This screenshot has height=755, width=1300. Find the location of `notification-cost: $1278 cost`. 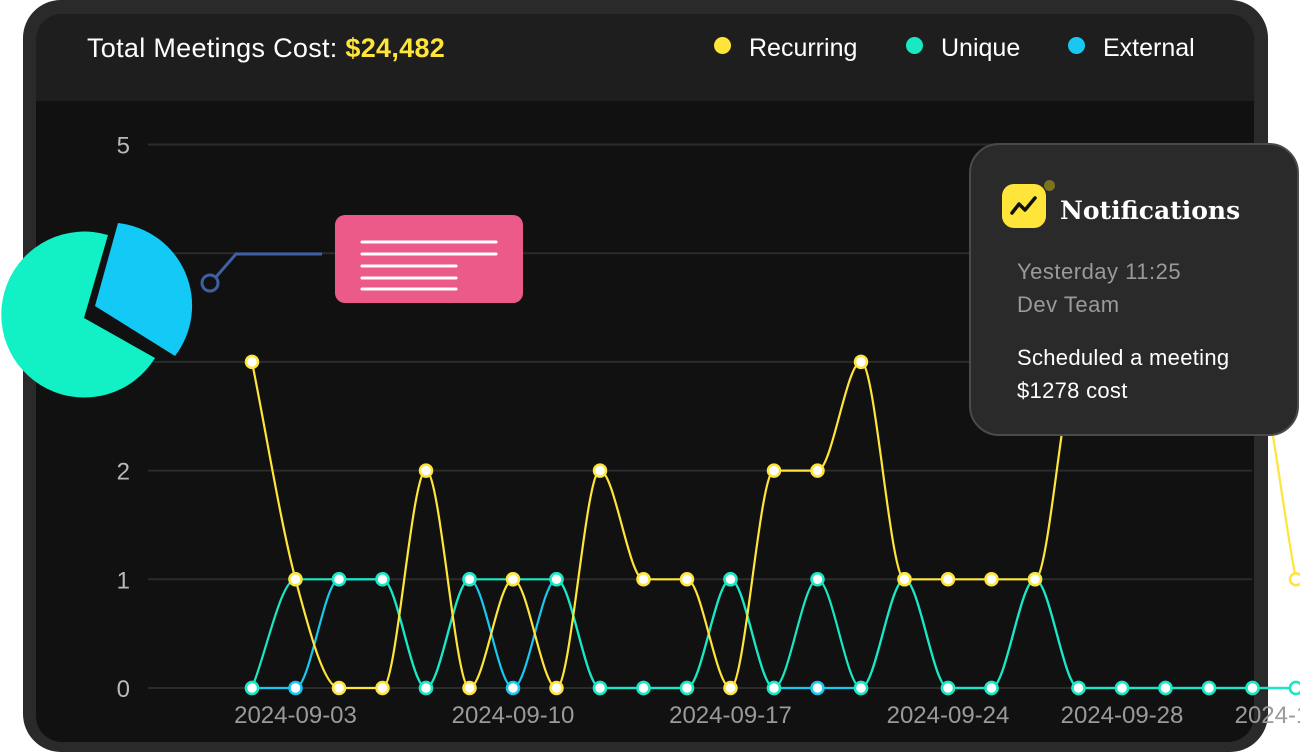

notification-cost: $1278 cost is located at coordinates (1072, 390).